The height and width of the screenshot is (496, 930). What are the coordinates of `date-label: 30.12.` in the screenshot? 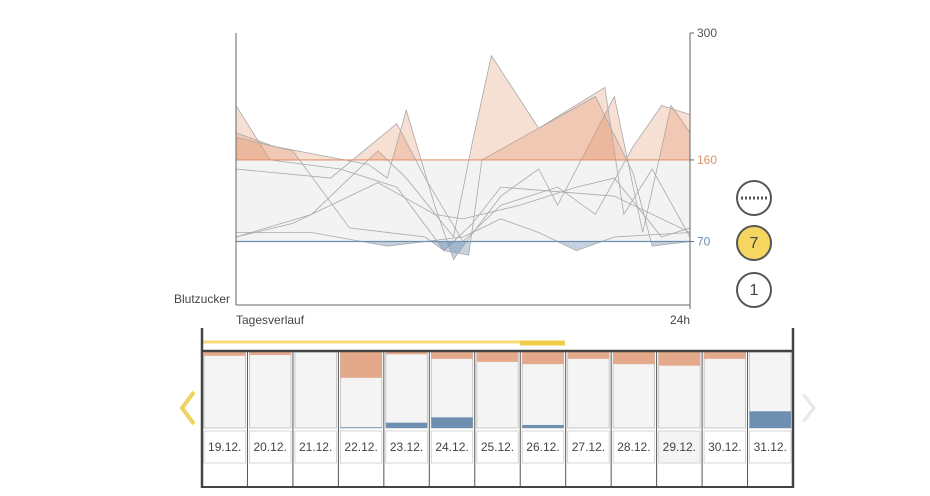 It's located at (724, 447).